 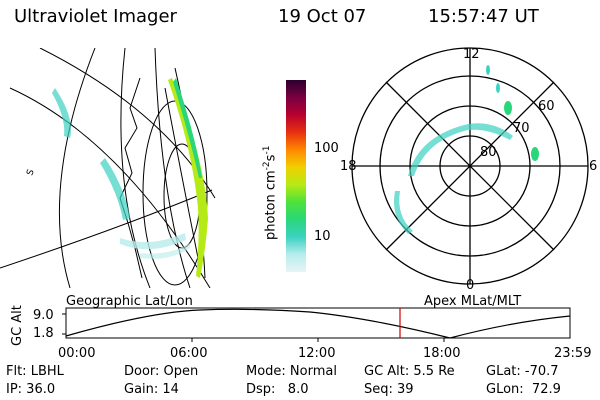 I want to click on mlt-label-18: 18, so click(x=348, y=166).